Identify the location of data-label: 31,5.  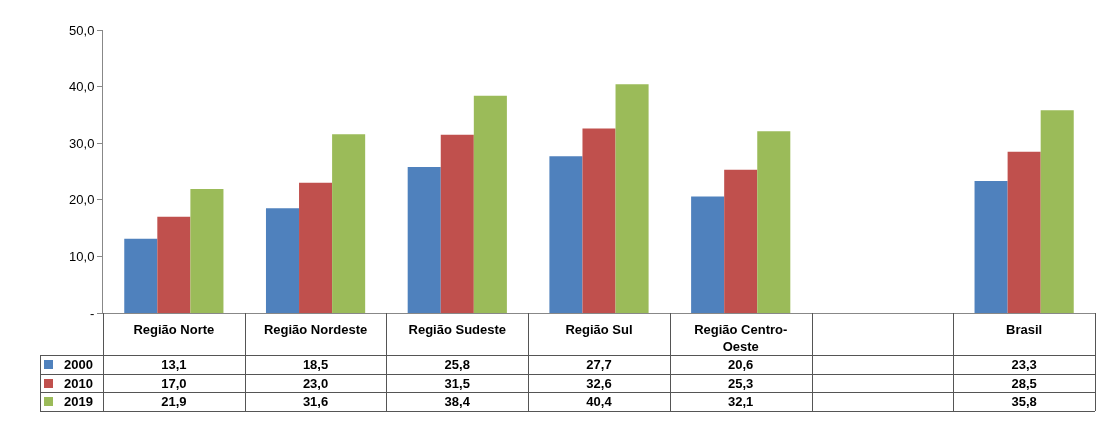
(457, 383).